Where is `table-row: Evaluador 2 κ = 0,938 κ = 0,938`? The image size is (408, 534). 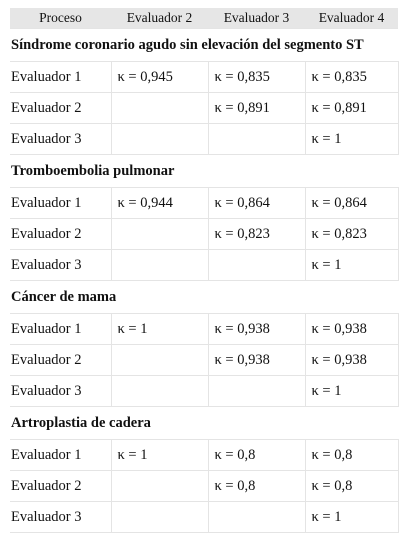 table-row: Evaluador 2 κ = 0,938 κ = 0,938 is located at coordinates (204, 360).